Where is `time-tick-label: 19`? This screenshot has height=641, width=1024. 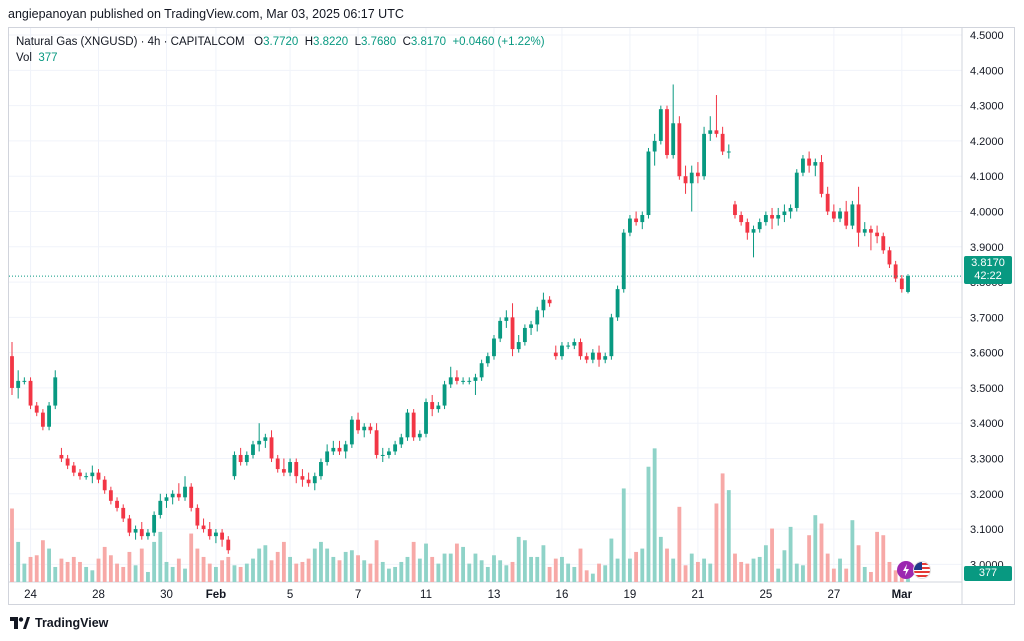
time-tick-label: 19 is located at coordinates (630, 595).